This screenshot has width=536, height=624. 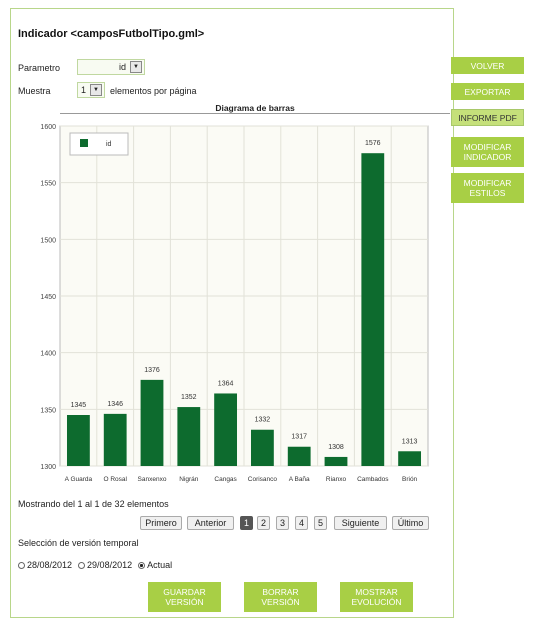 I want to click on page-2-button: 2, so click(x=263, y=523).